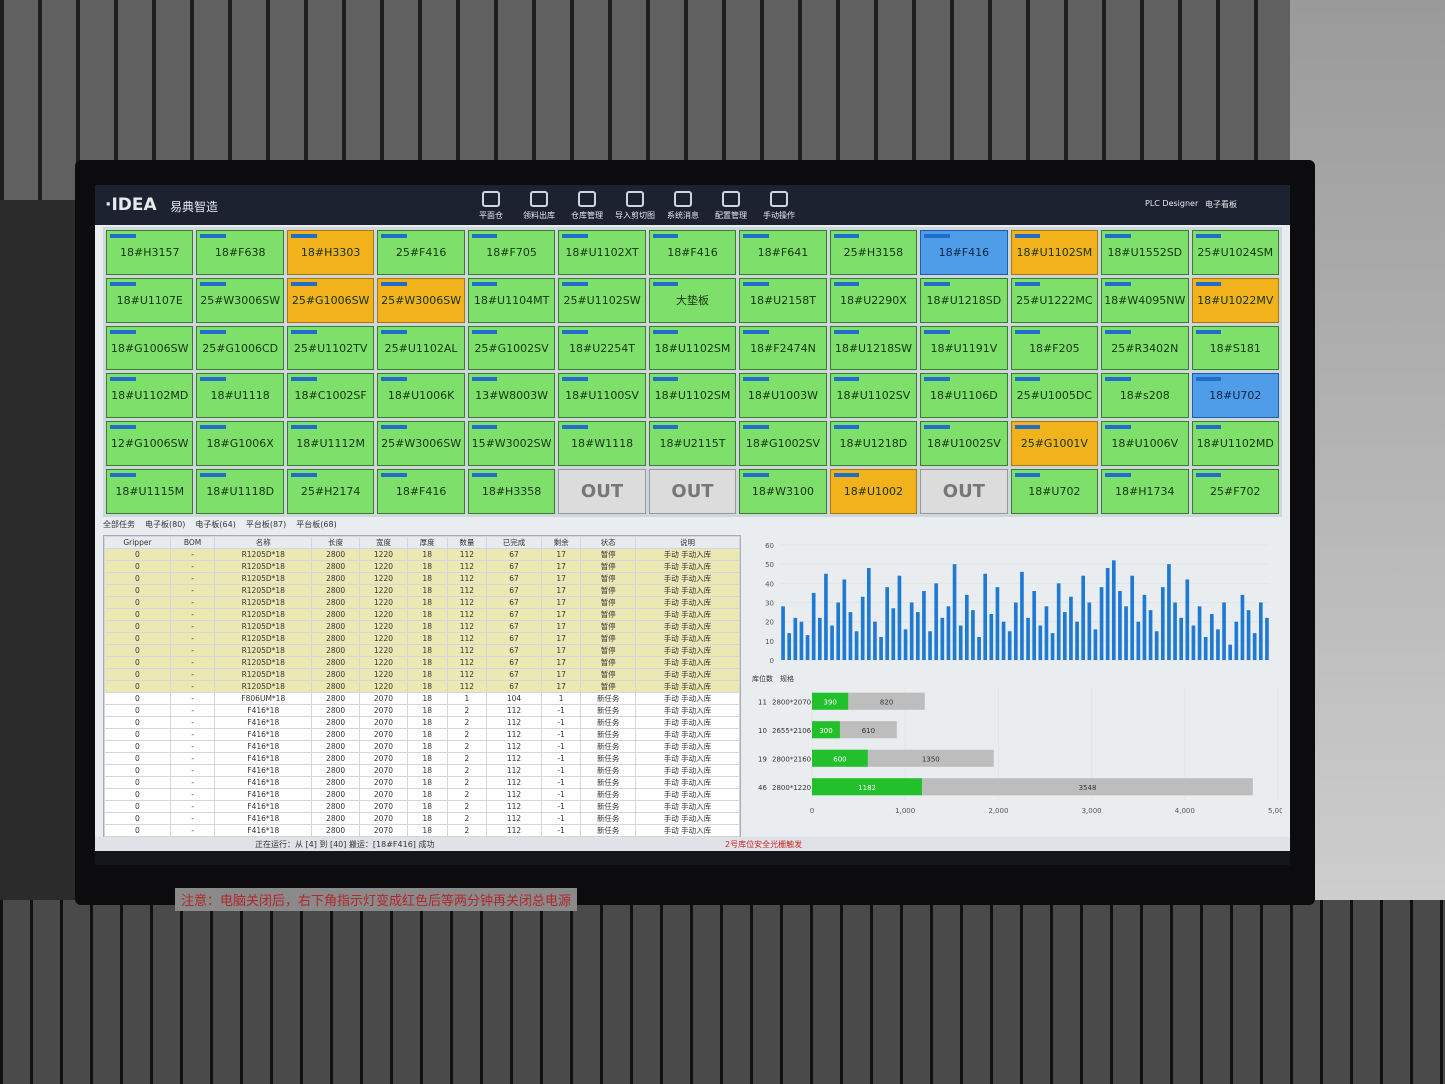 The width and height of the screenshot is (1445, 1084). I want to click on storage-tile: 18#U1106D, so click(964, 396).